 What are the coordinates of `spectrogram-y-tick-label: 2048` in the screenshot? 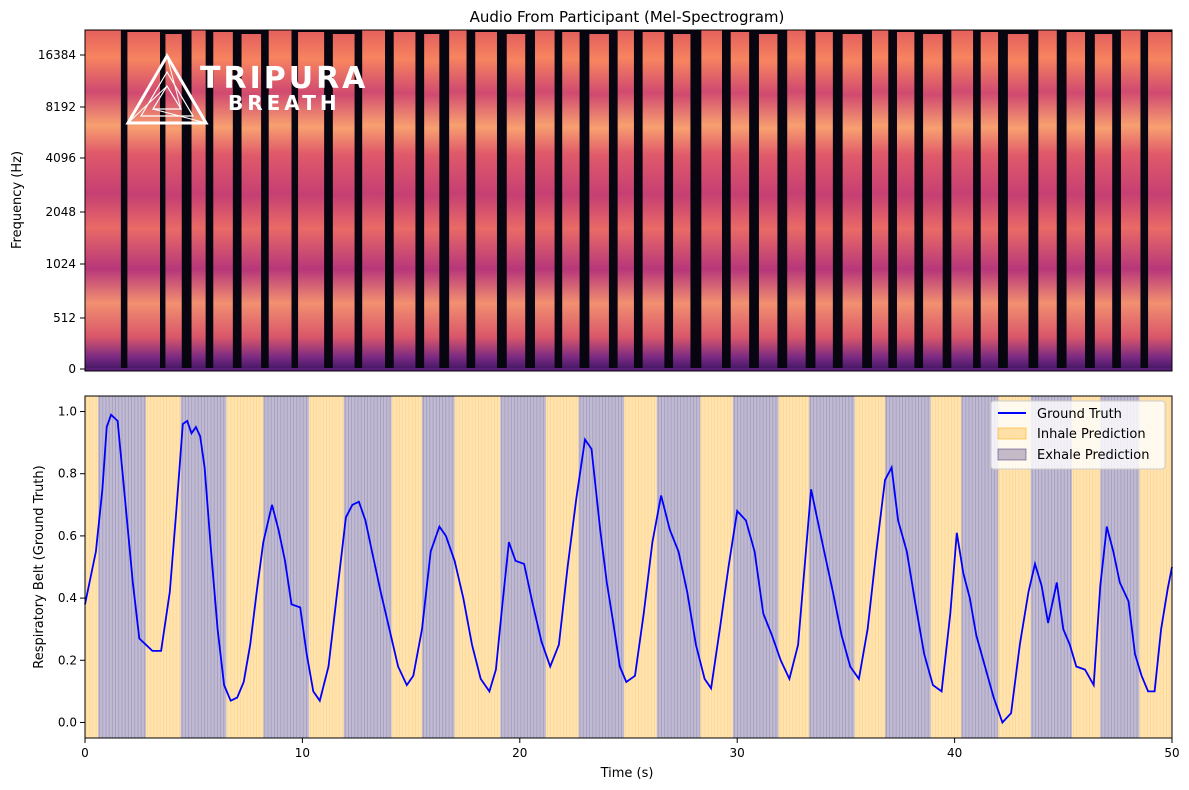 It's located at (60, 212).